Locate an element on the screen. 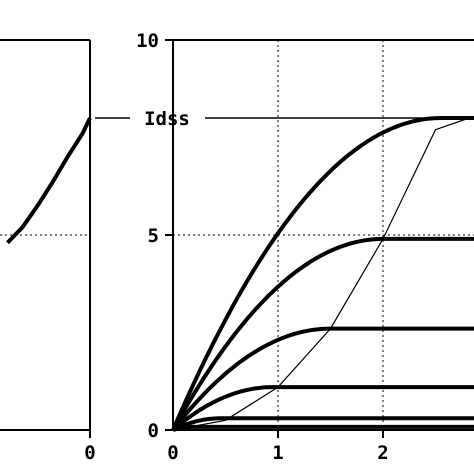 Image resolution: width=474 pixels, height=474 pixels. right-y-tick-label: 5 is located at coordinates (153, 236).